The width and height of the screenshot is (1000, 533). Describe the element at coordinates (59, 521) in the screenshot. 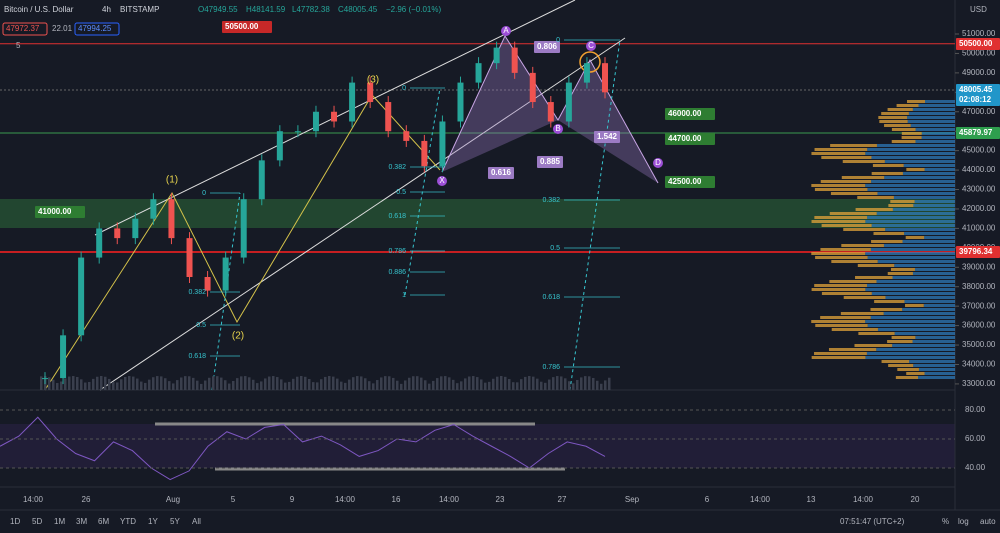

I see `range-button: 1M` at that location.